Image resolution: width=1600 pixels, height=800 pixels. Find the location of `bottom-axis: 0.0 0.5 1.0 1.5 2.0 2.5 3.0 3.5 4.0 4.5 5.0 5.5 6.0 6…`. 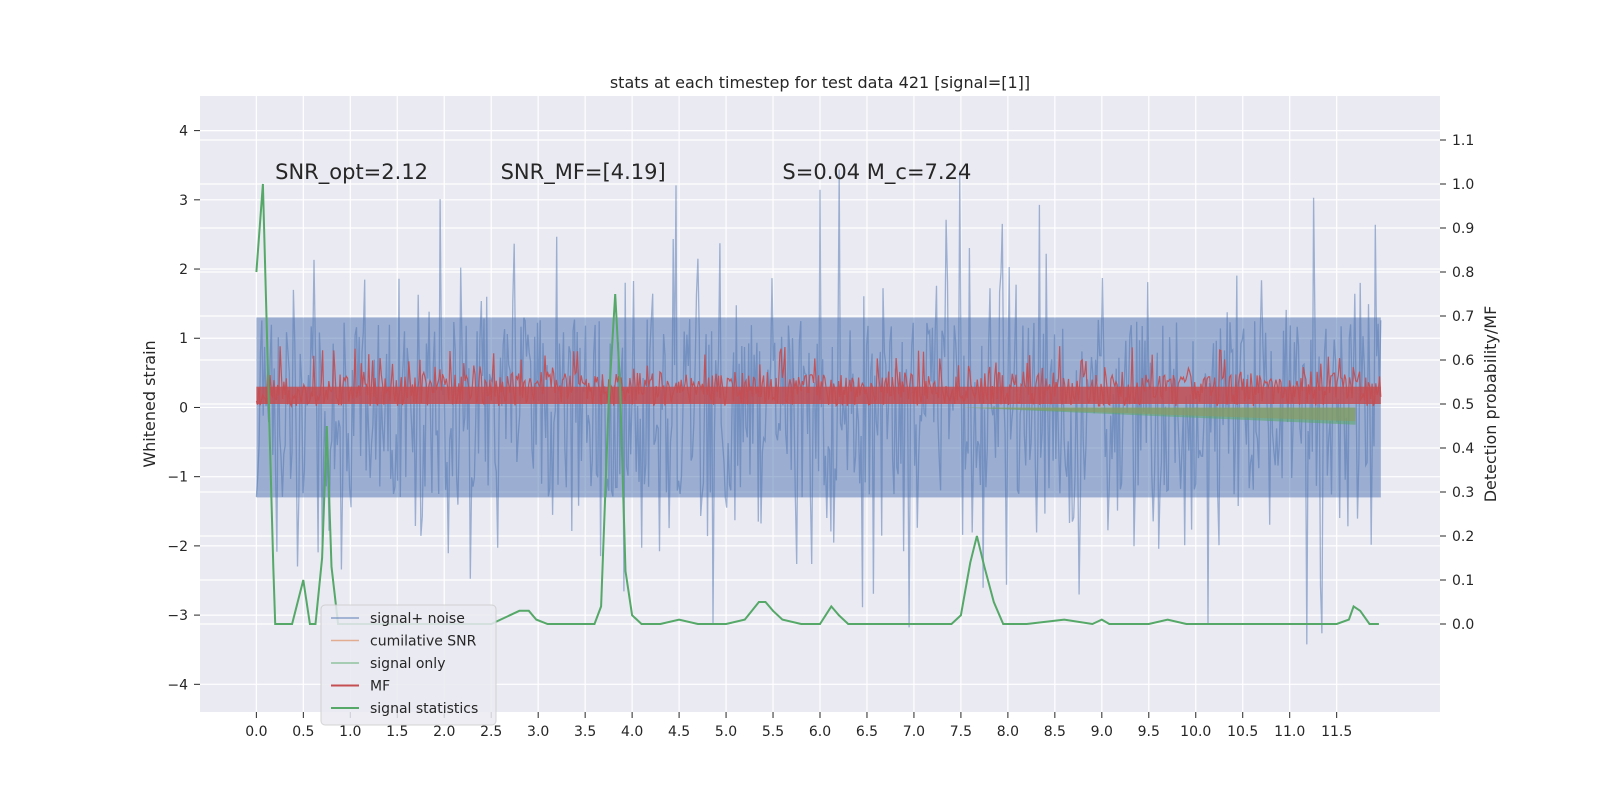

bottom-axis: 0.0 0.5 1.0 1.5 2.0 2.5 3.0 3.5 4.0 4.5 5.0 5.5 6.0 6… is located at coordinates (798, 726).